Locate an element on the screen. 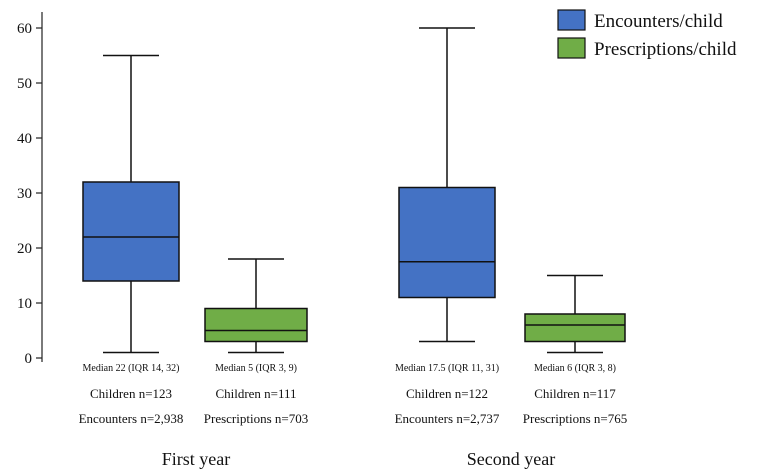 Image resolution: width=767 pixels, height=473 pixels. y-tick-label: 30 is located at coordinates (24, 194).